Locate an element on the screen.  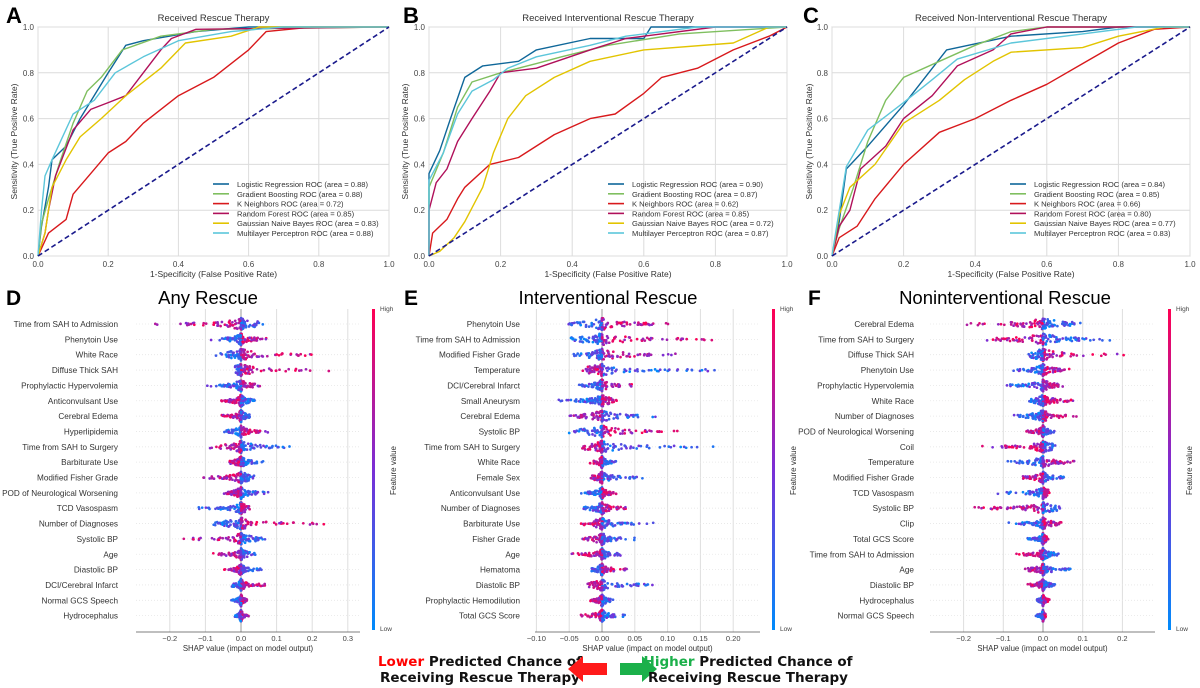
legend-label: Random Forest ROC (area = 0.85) is located at coordinates (691, 213).